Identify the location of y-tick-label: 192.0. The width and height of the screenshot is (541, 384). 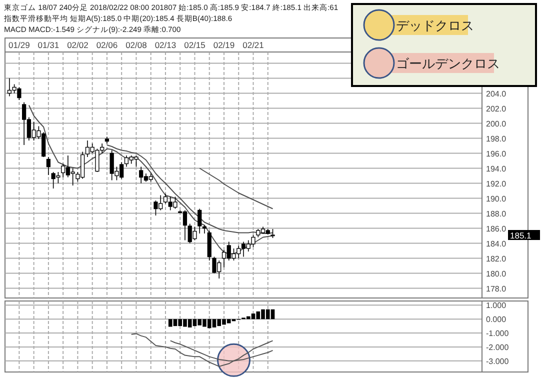
(496, 183).